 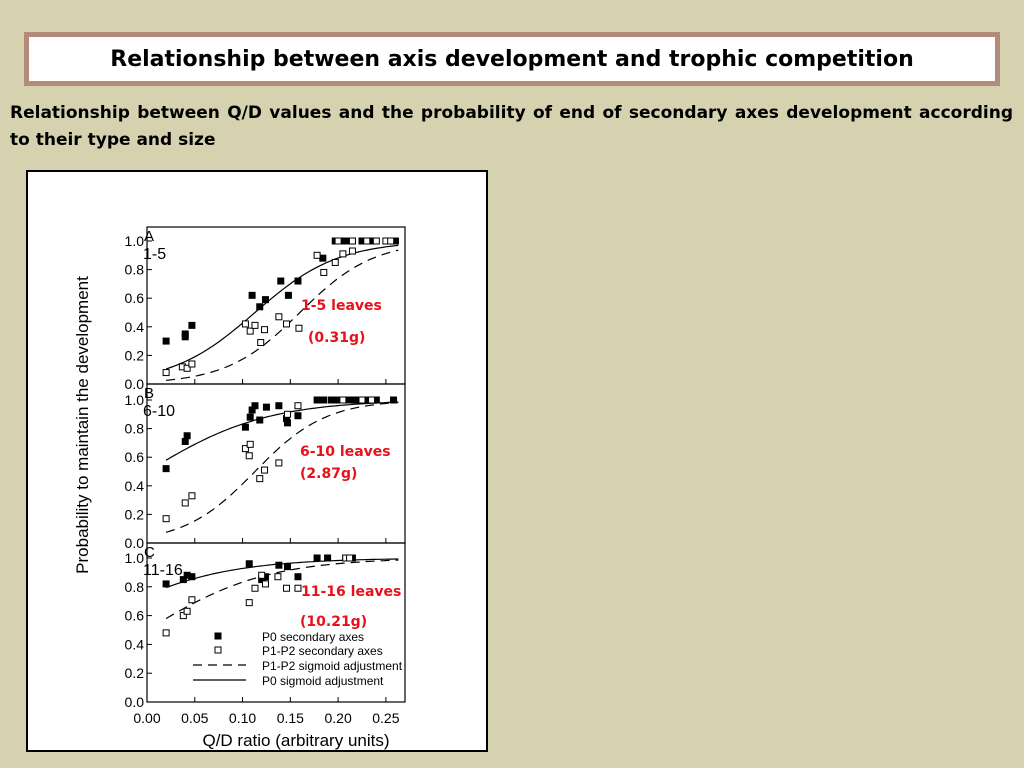 What do you see at coordinates (322, 651) in the screenshot?
I see `legend-label: P1-P2 secondary axes` at bounding box center [322, 651].